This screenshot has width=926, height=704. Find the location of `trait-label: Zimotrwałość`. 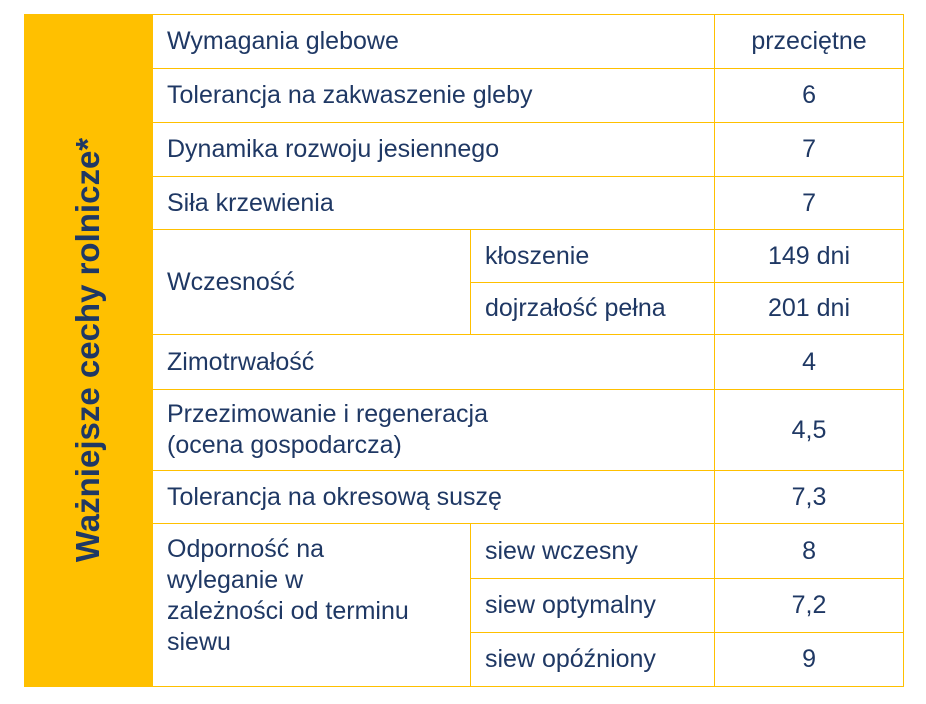

trait-label: Zimotrwałość is located at coordinates (433, 362).